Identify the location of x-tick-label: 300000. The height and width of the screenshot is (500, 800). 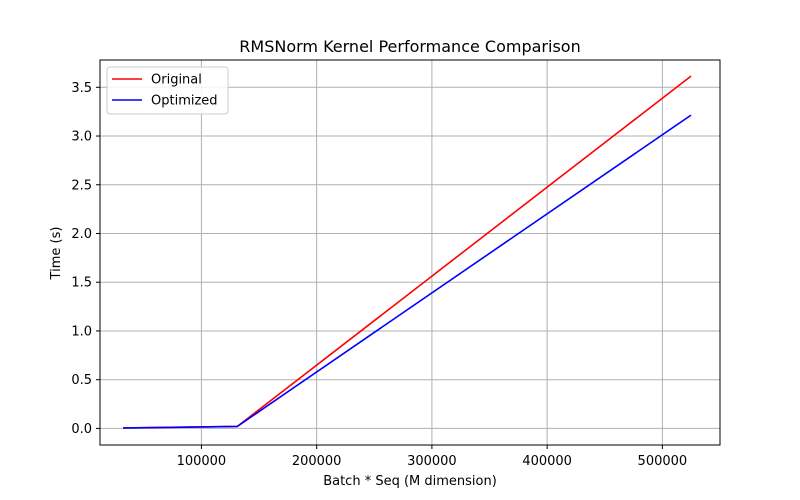
(432, 461).